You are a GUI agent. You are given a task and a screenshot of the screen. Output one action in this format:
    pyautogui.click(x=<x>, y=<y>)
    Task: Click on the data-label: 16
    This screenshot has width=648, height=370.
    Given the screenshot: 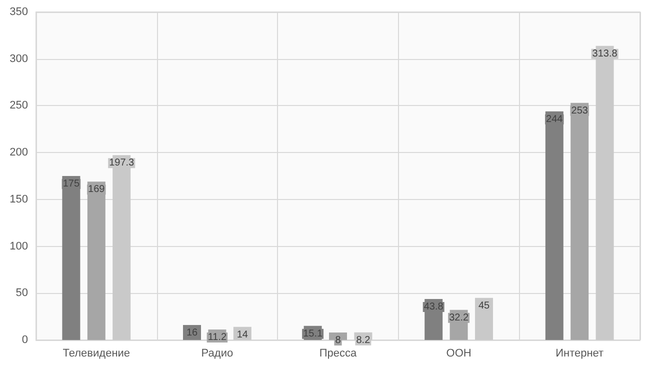 What is the action you would take?
    pyautogui.click(x=192, y=333)
    